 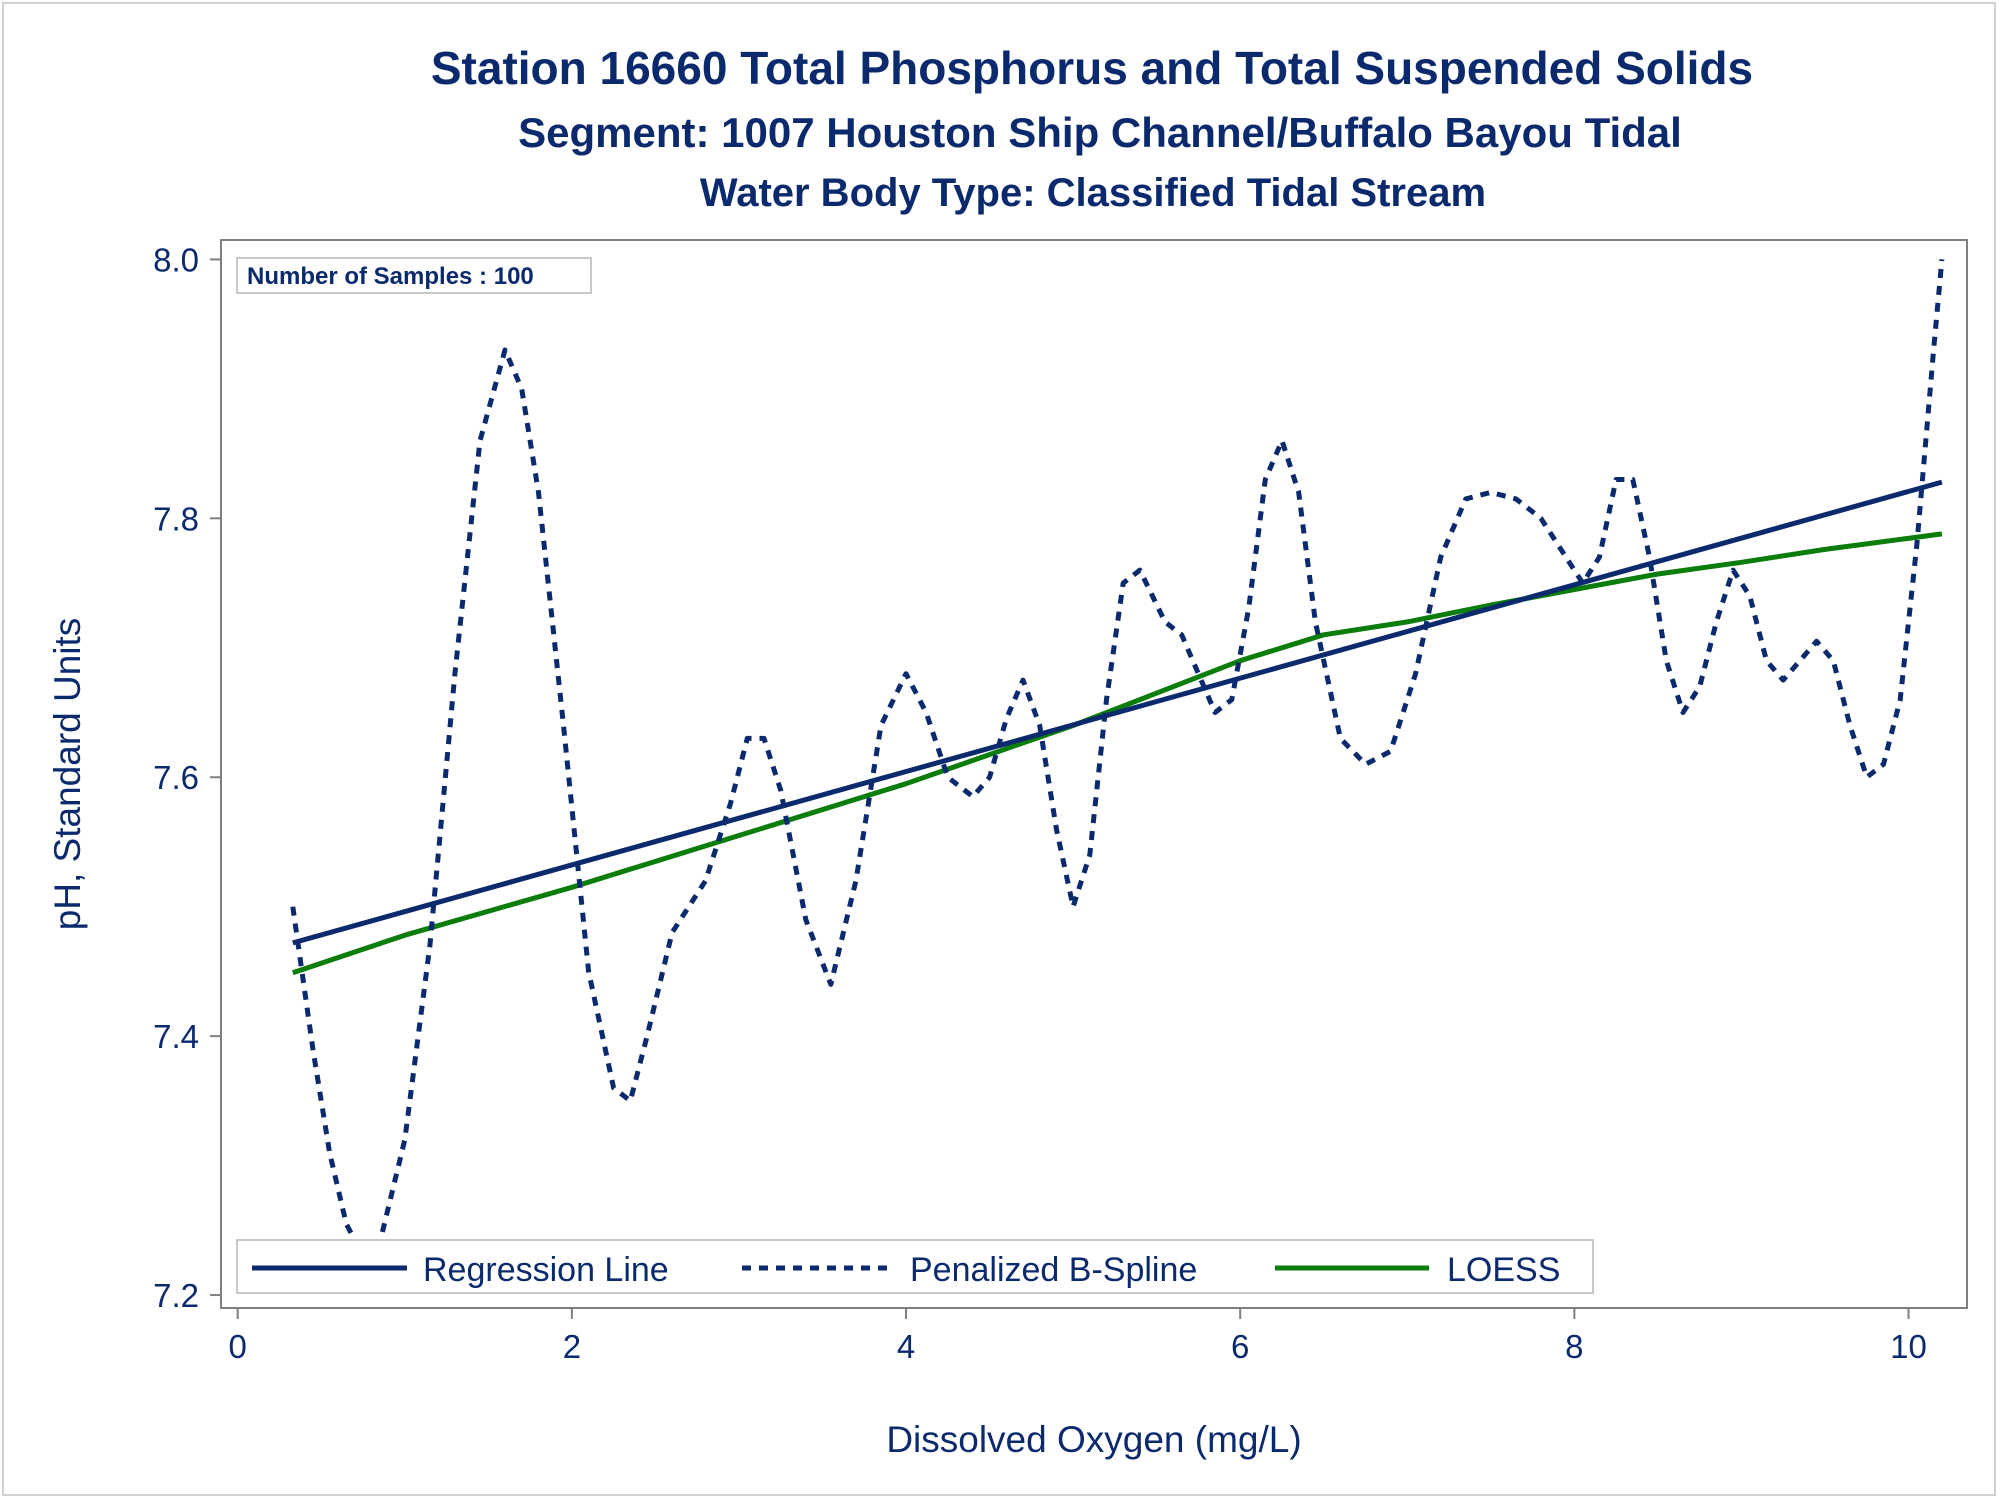 I want to click on x-tick-label: 0, so click(x=238, y=1346).